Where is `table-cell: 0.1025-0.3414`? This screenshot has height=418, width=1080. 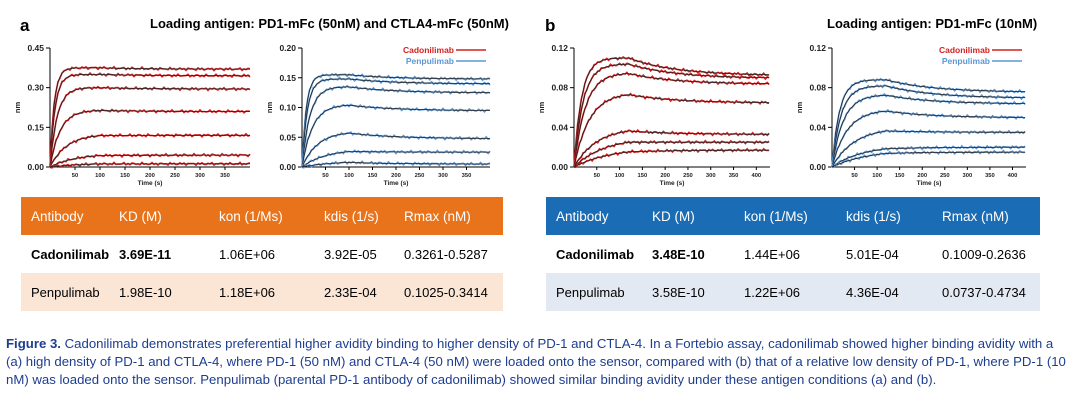
table-cell: 0.1025-0.3414 is located at coordinates (446, 292).